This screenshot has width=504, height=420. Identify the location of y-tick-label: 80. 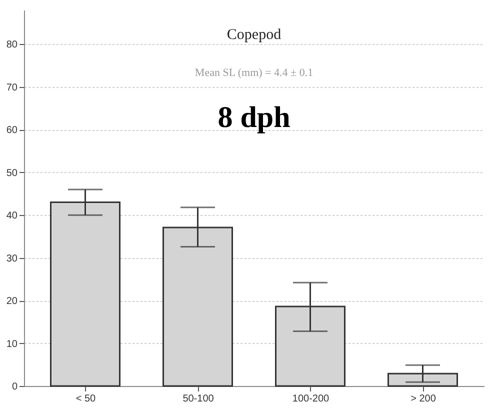
(12, 45).